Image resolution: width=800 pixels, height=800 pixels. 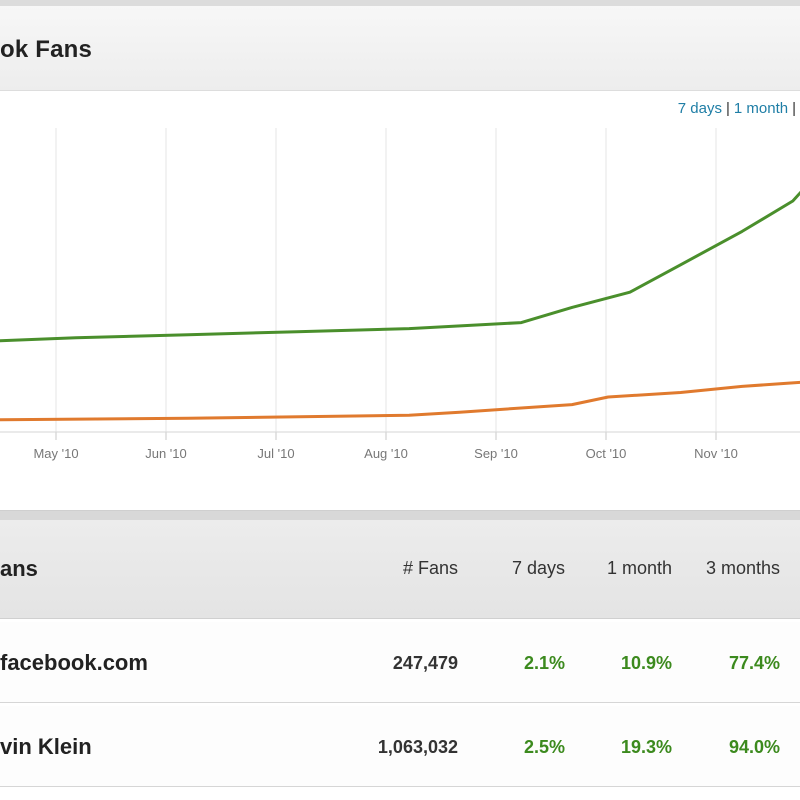 What do you see at coordinates (496, 453) in the screenshot?
I see `x-tick-label: Sep '10` at bounding box center [496, 453].